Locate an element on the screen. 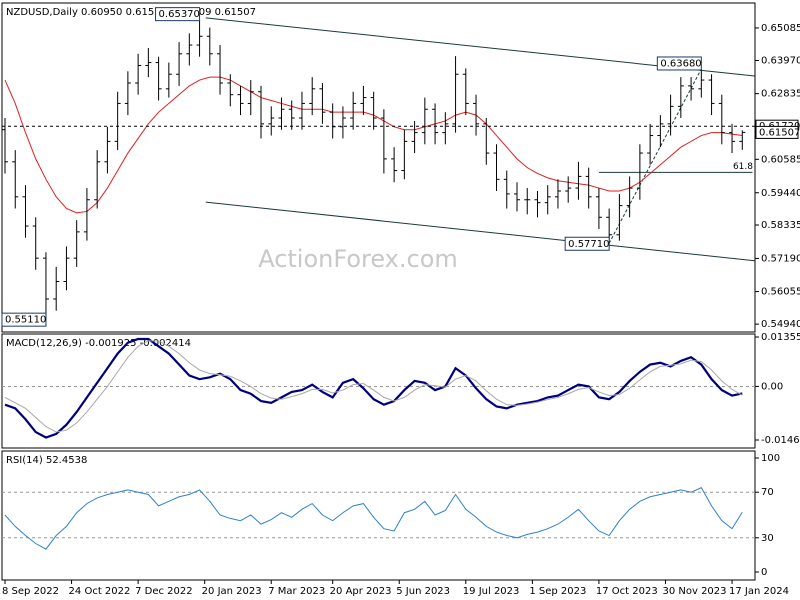 The width and height of the screenshot is (800, 600). price-label: 0.65370 is located at coordinates (179, 14).